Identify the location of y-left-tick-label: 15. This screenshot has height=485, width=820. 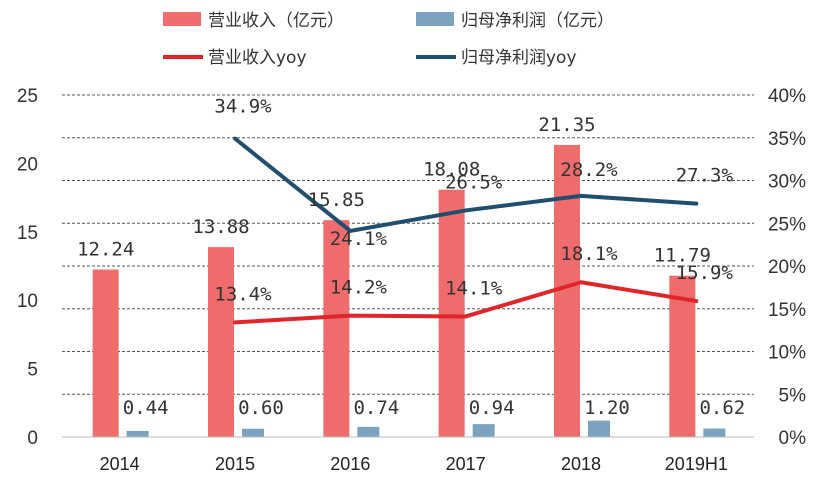
(27, 233).